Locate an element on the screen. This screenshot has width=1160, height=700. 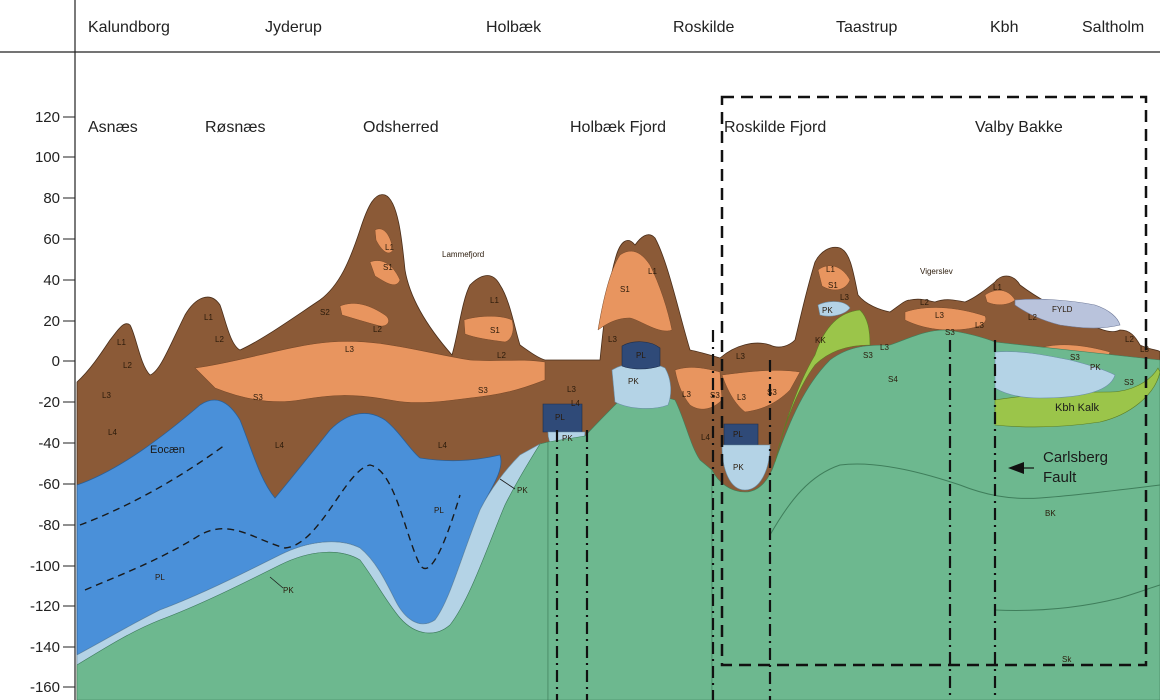
kbh-kalk-label: Kbh Kalk is located at coordinates (1077, 408).